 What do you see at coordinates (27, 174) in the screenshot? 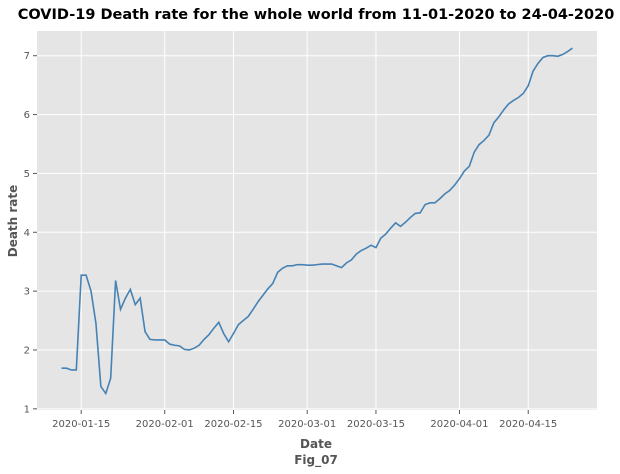
I see `y-tick-label: 5` at bounding box center [27, 174].